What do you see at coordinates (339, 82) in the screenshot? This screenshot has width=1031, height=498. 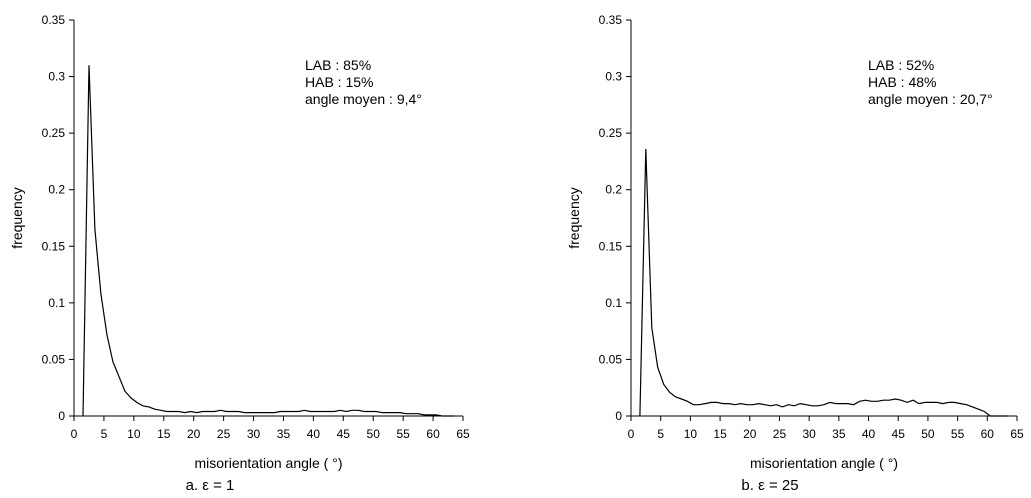 I see `annotation-text: HAB : 15%` at bounding box center [339, 82].